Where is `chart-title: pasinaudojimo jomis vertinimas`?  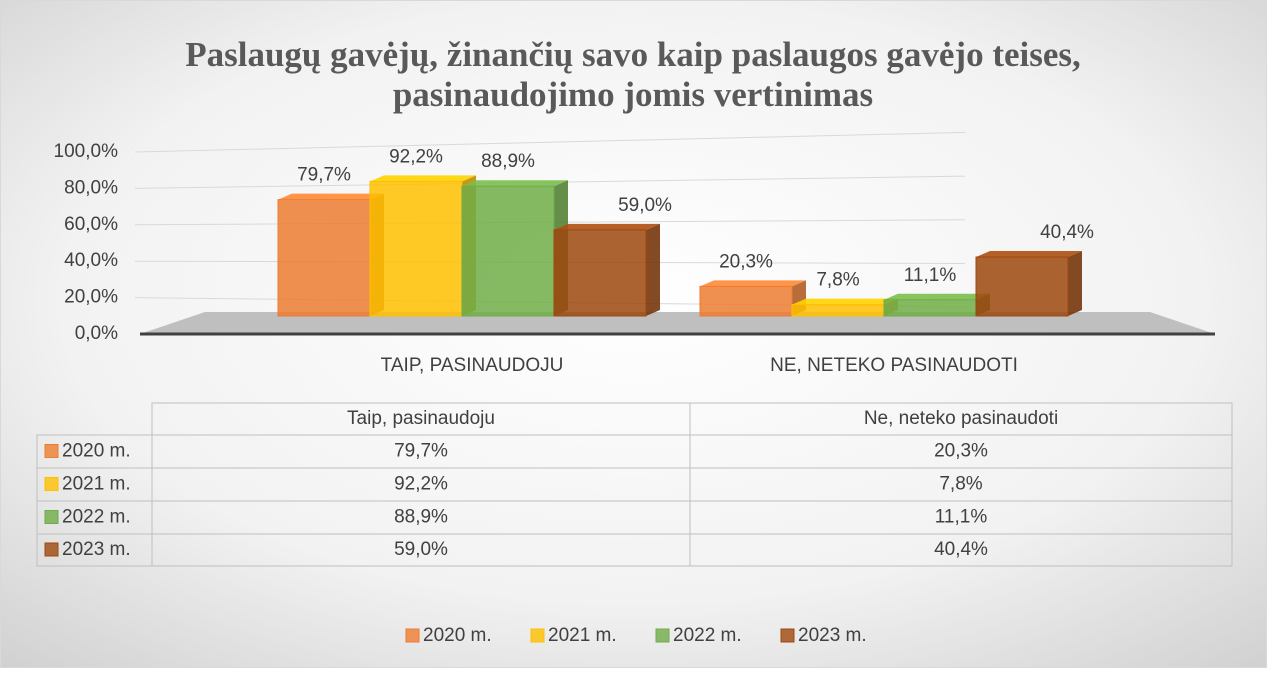 chart-title: pasinaudojimo jomis vertinimas is located at coordinates (633, 94).